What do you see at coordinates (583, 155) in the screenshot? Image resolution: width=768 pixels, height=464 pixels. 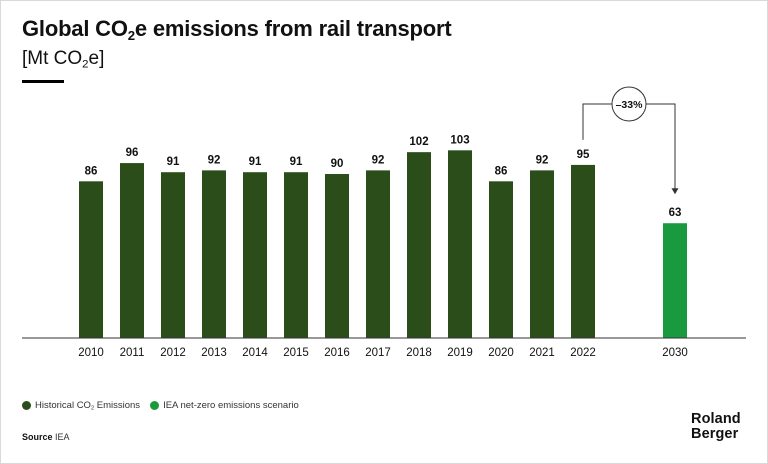 I see `data-label-2022: 95` at bounding box center [583, 155].